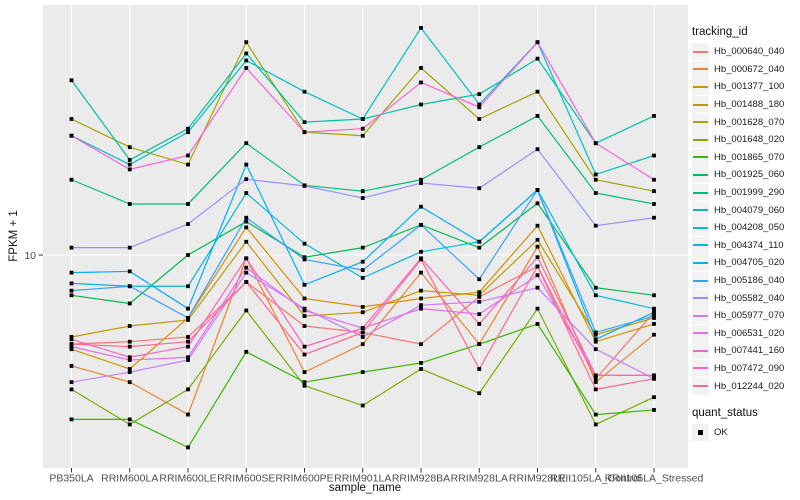  What do you see at coordinates (738, 298) in the screenshot?
I see `legend-item-Hb_005582_040: Hb_005582_040` at bounding box center [738, 298].